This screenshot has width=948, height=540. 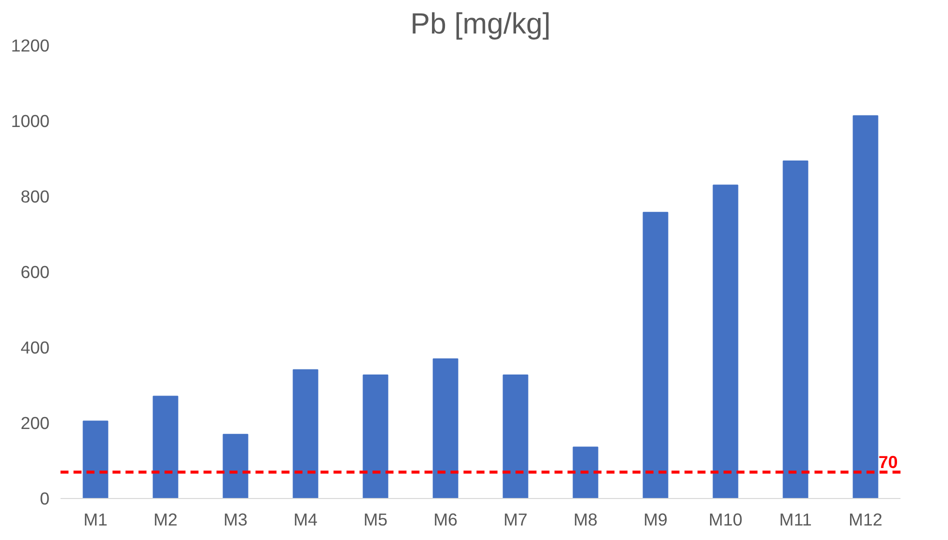 I want to click on y-tick-label: 1200, so click(x=30, y=46).